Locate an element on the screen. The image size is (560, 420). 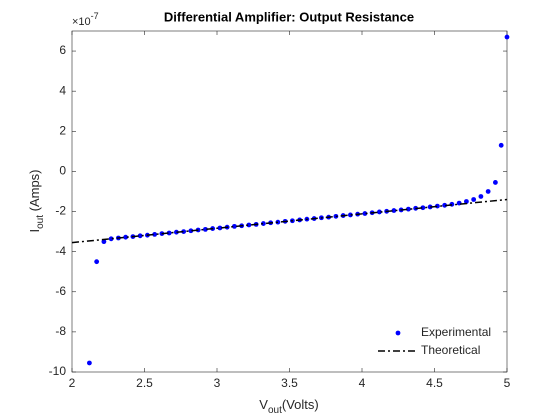
y-tick-label: -4 is located at coordinates (60, 251).